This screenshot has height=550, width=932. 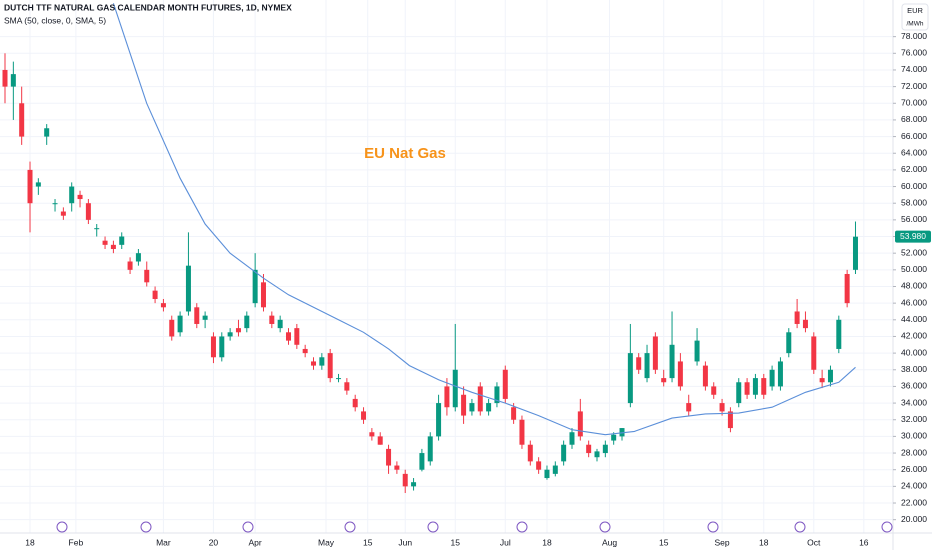 What do you see at coordinates (914, 502) in the screenshot?
I see `y-tick-label: 22.000` at bounding box center [914, 502].